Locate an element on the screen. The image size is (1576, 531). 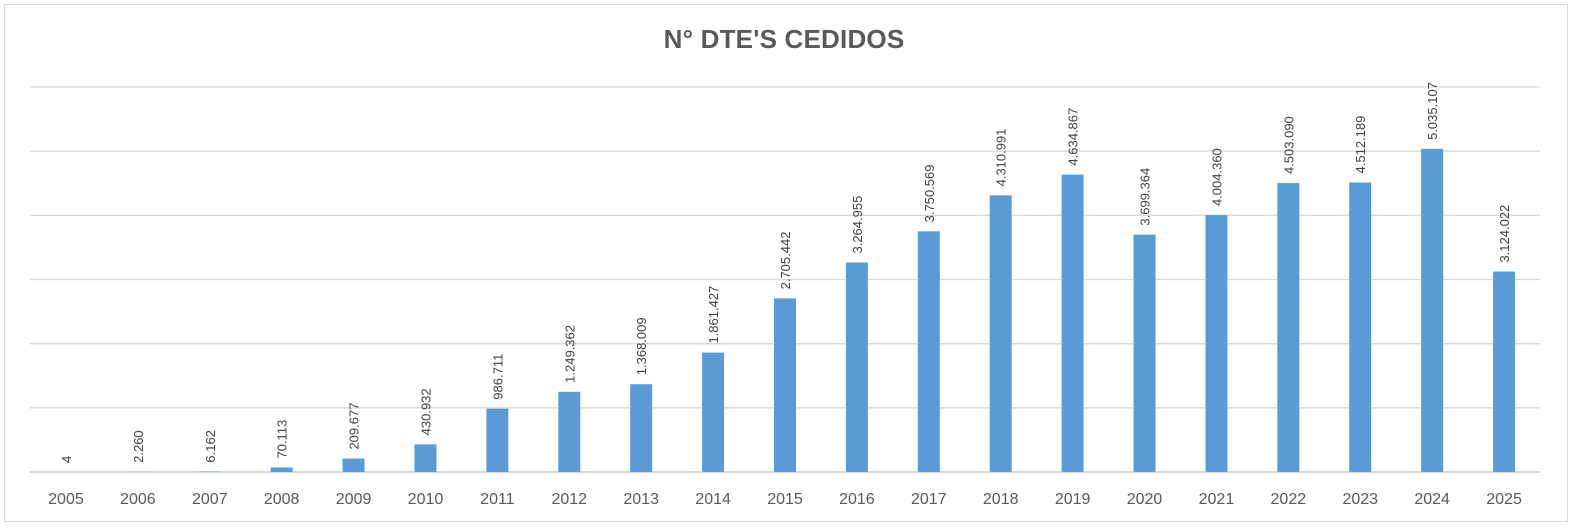
x-tick-2023: 2023 is located at coordinates (1360, 499).